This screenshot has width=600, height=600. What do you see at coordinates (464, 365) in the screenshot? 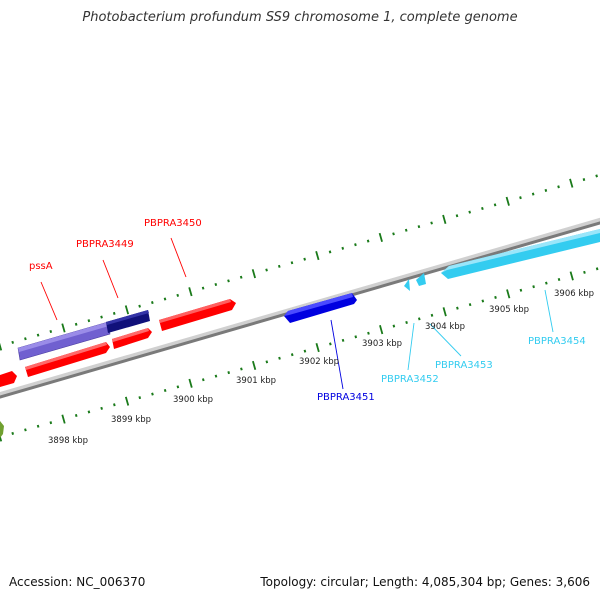
I see `label-pbpra3453: PBPRA3453` at bounding box center [464, 365].